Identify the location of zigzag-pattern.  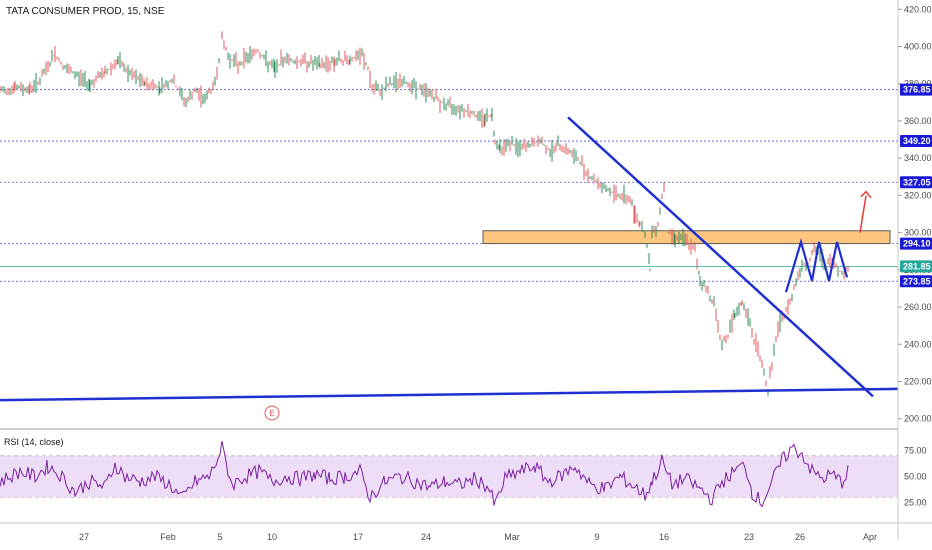
(816, 265).